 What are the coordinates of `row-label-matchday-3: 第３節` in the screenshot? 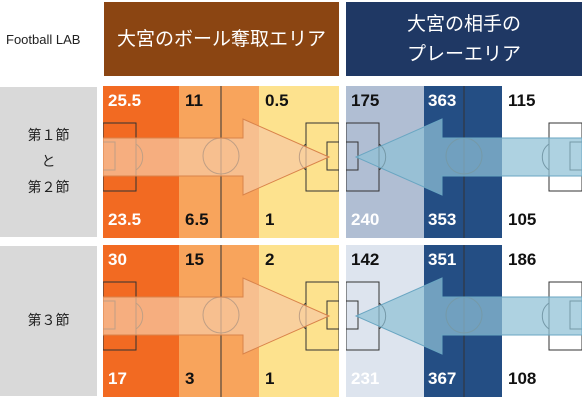 It's located at (48, 321).